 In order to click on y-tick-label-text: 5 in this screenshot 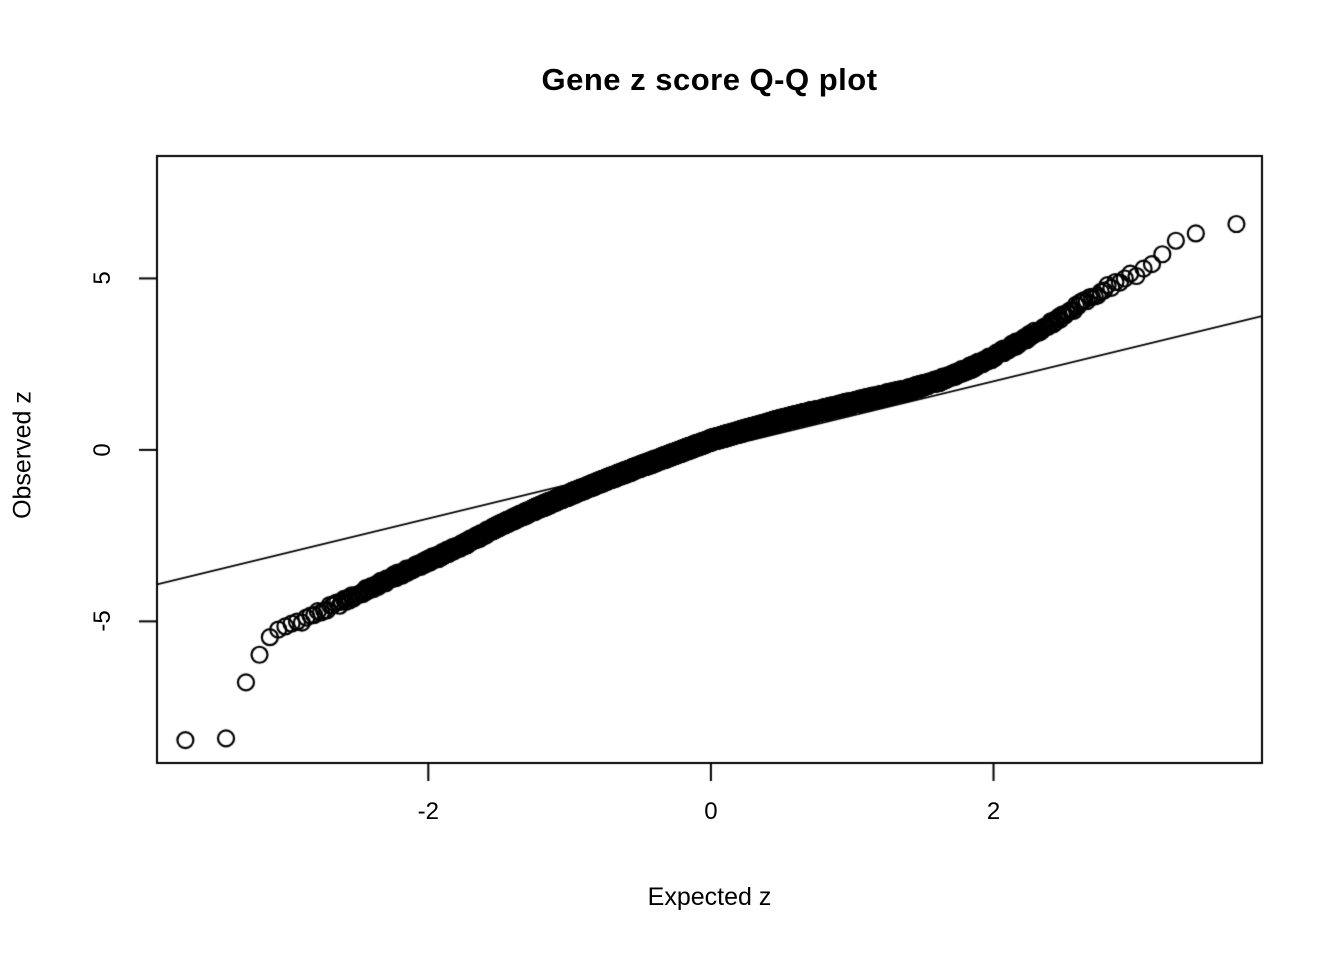, I will do `click(102, 278)`.